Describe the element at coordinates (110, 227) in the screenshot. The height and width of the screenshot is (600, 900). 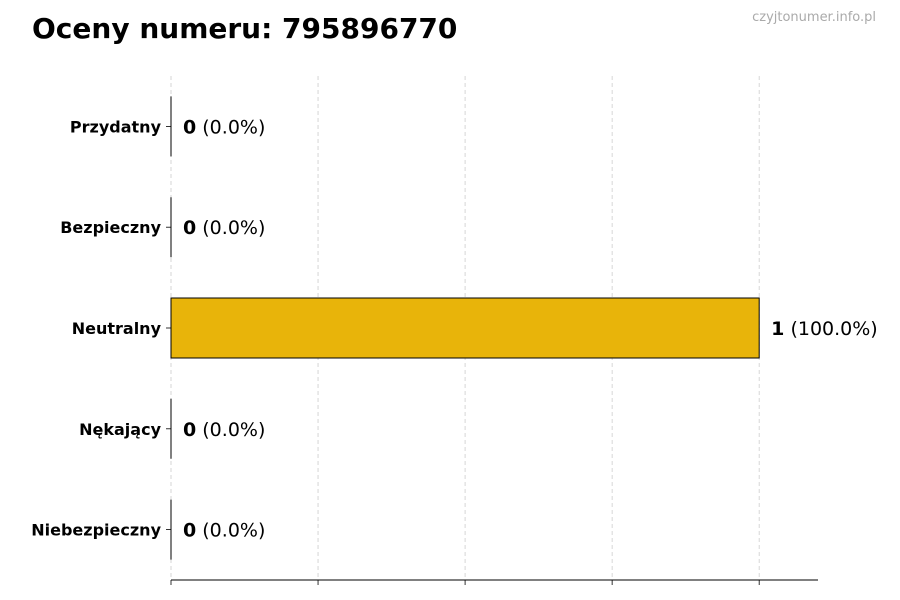
I see `y-tick-label: Bezpieczny` at that location.